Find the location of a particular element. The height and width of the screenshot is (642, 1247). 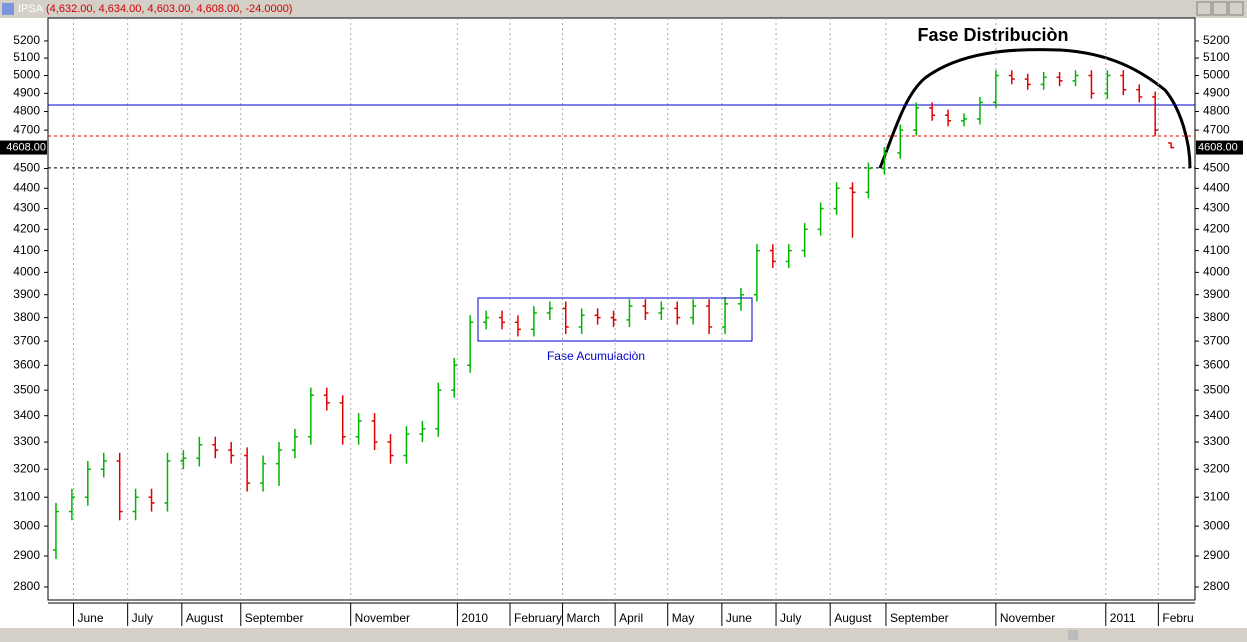

x-tick-label: Febru is located at coordinates (1177, 618).